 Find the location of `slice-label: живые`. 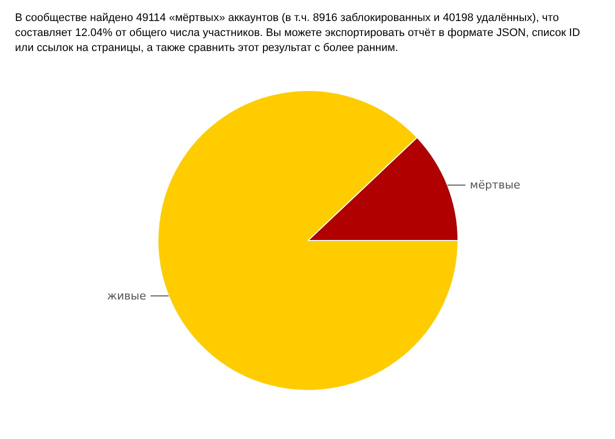

slice-label: живые is located at coordinates (126, 295).